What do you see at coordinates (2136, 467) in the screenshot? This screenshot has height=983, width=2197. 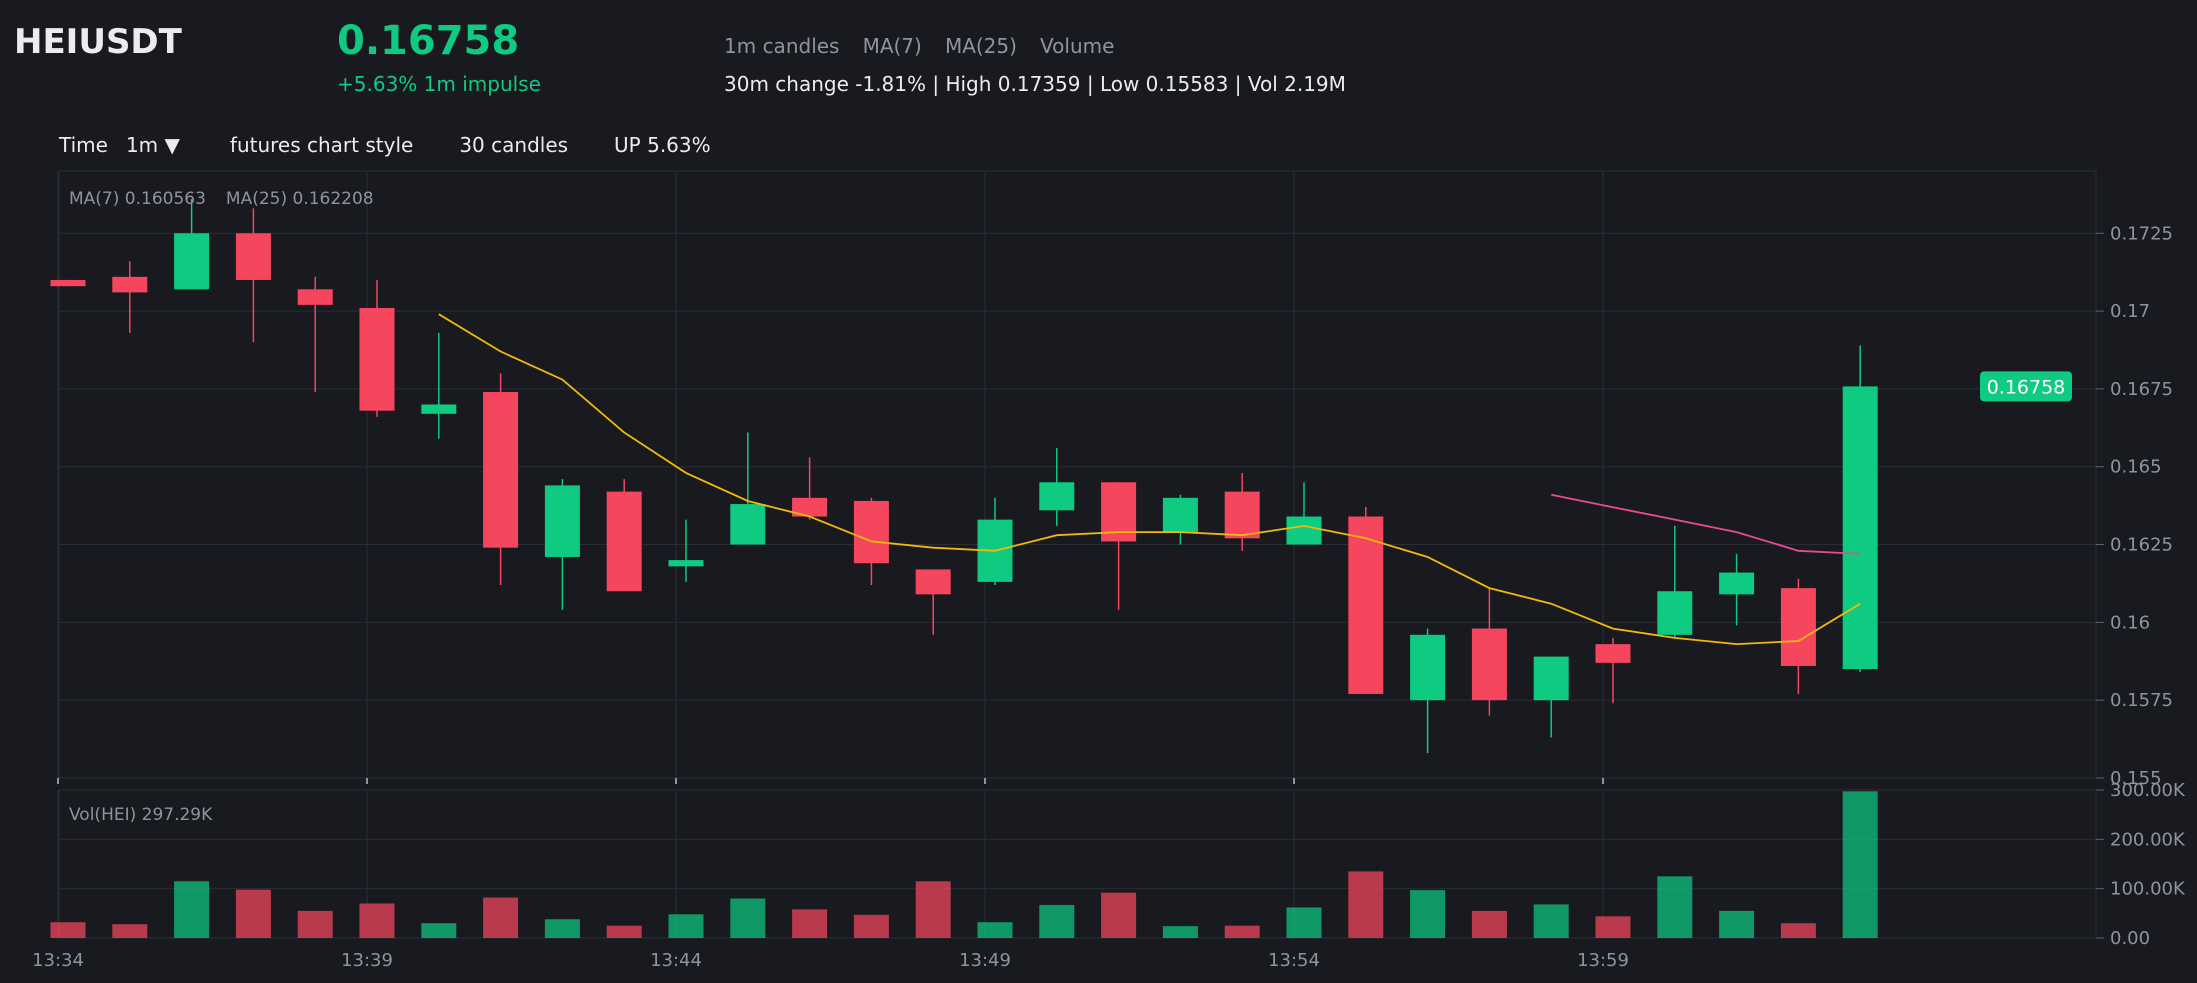 I see `price-tick-label: 0.165` at bounding box center [2136, 467].